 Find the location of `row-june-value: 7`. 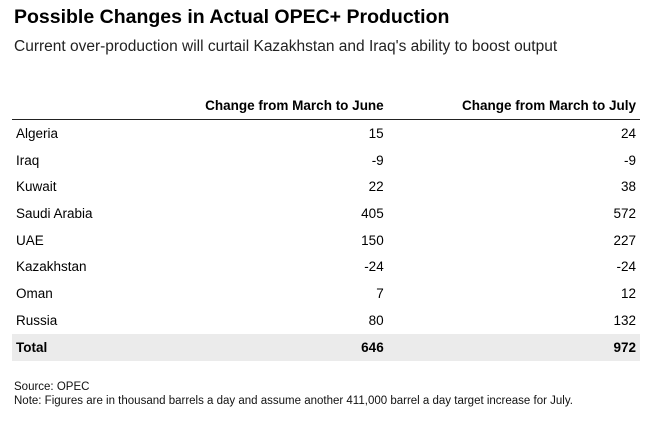

row-june-value: 7 is located at coordinates (380, 293).